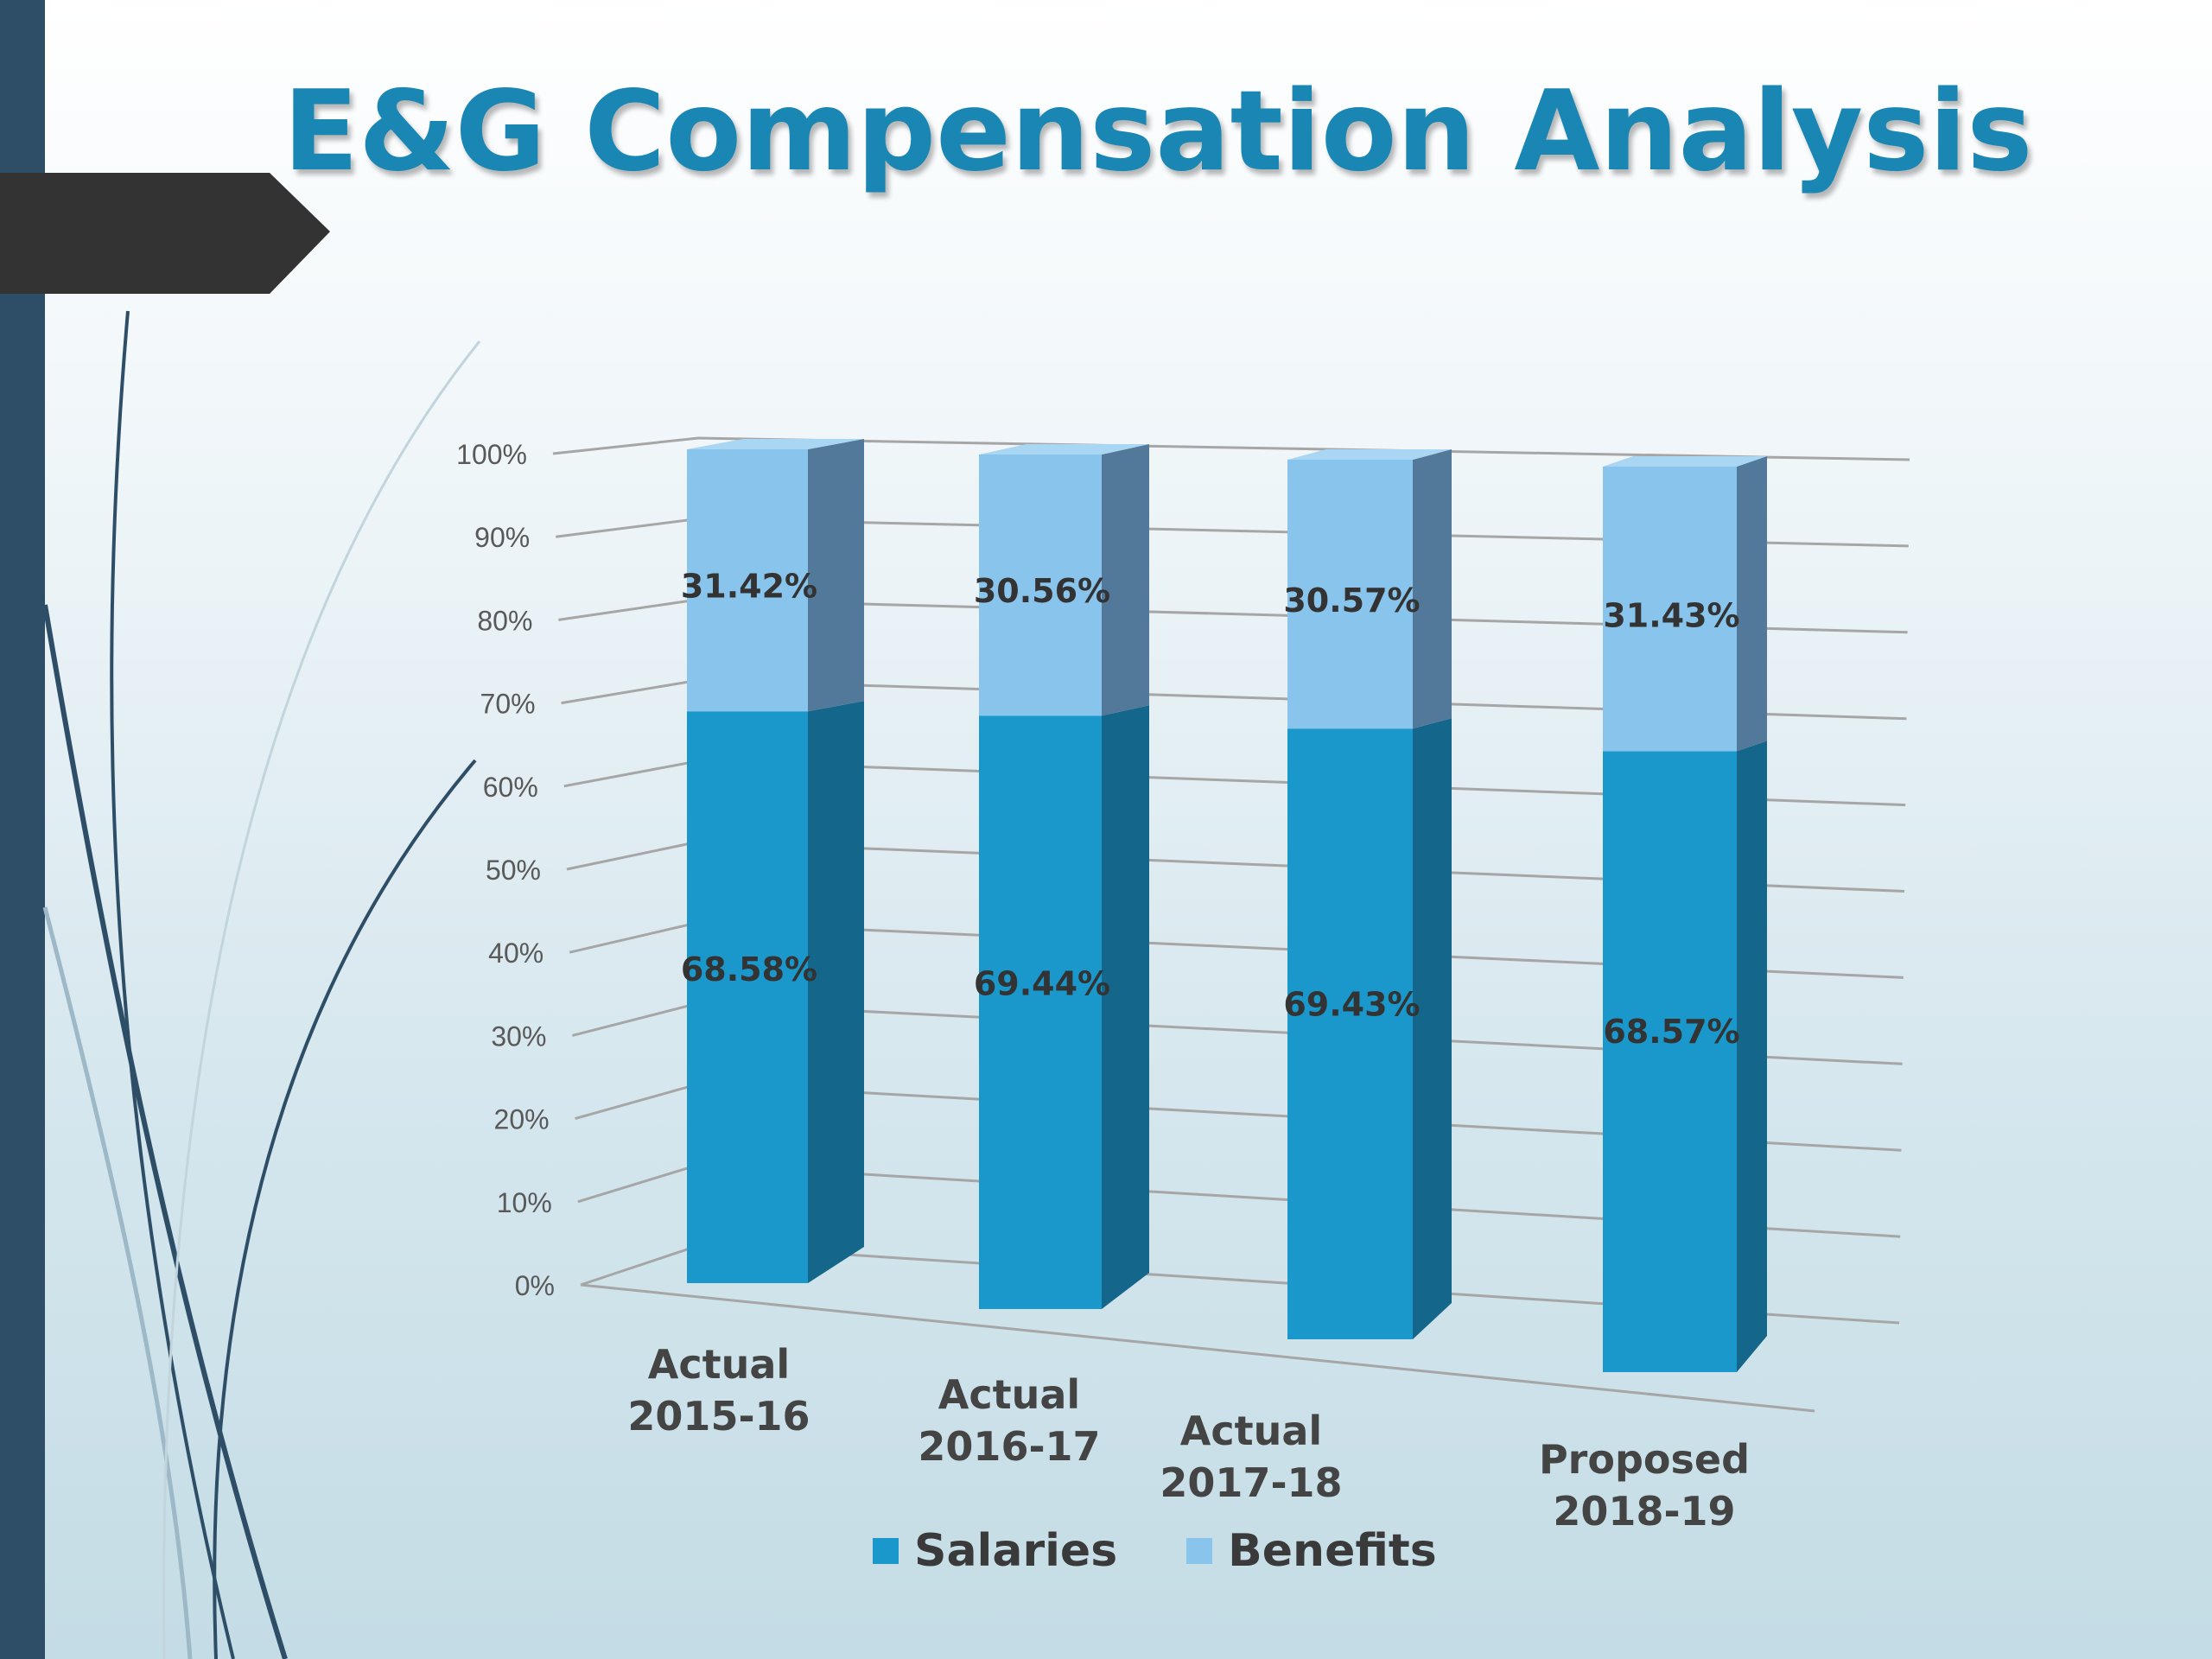  Describe the element at coordinates (1351, 1004) in the screenshot. I see `data-label-salaries: 69.43%` at that location.